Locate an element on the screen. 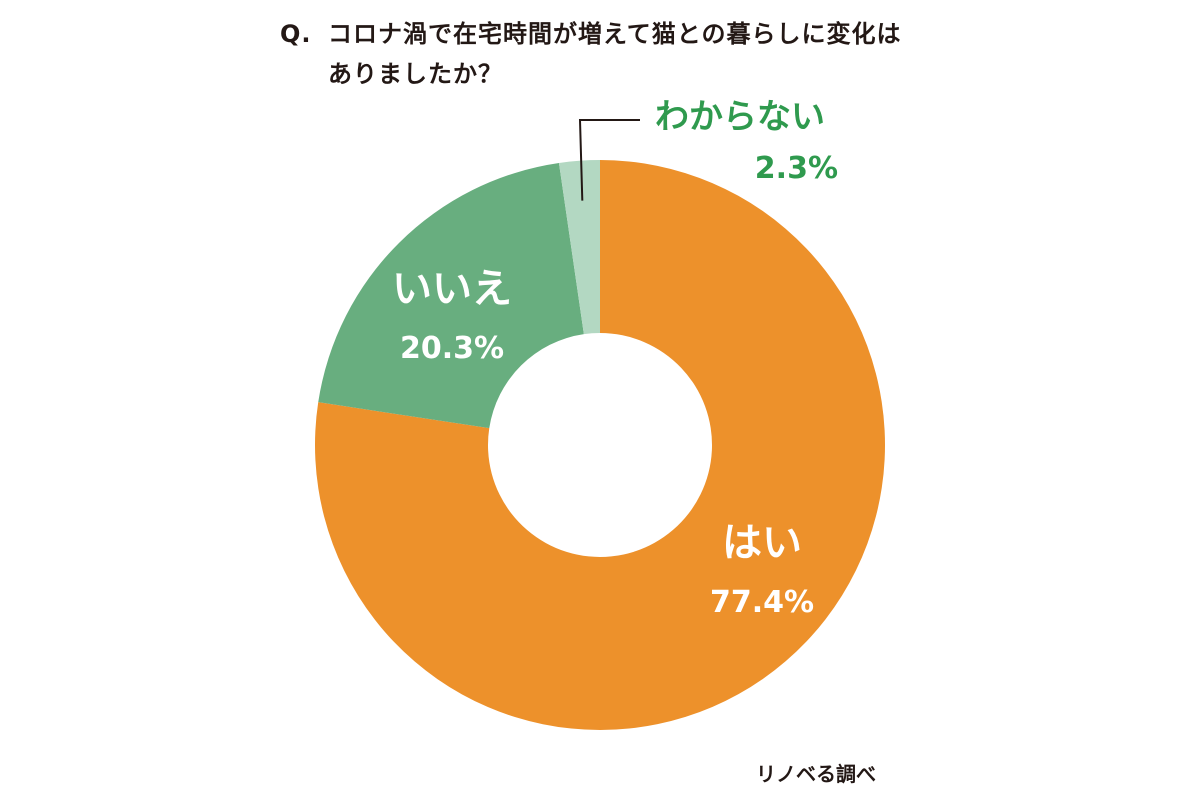 Image resolution: width=1200 pixels, height=800 pixels. question-prefix: Q. is located at coordinates (296, 34).